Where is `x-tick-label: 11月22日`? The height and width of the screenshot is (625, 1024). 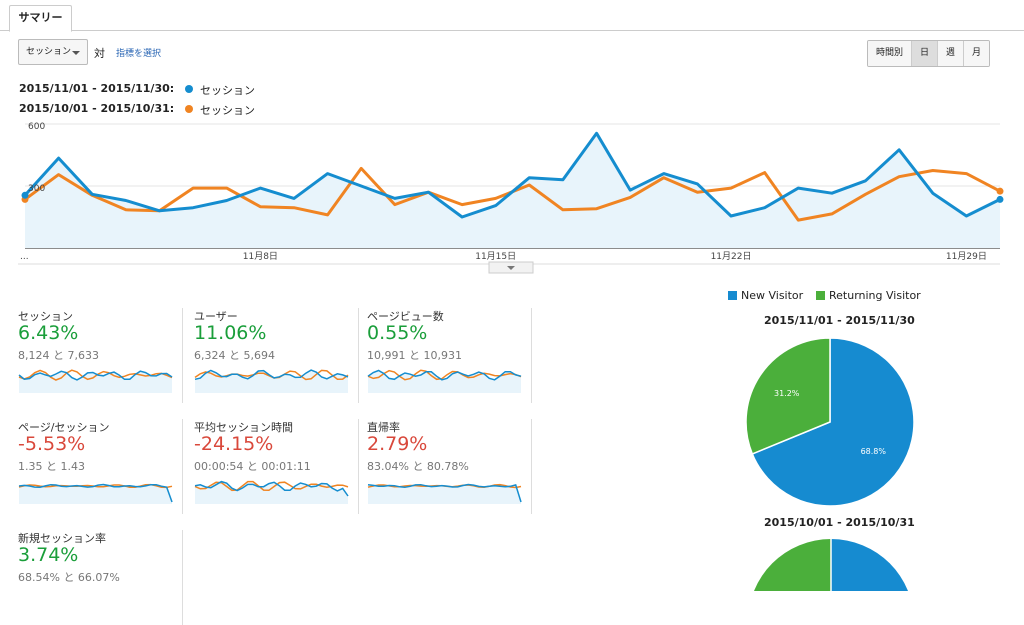 x-tick-label: 11月22日 is located at coordinates (731, 256).